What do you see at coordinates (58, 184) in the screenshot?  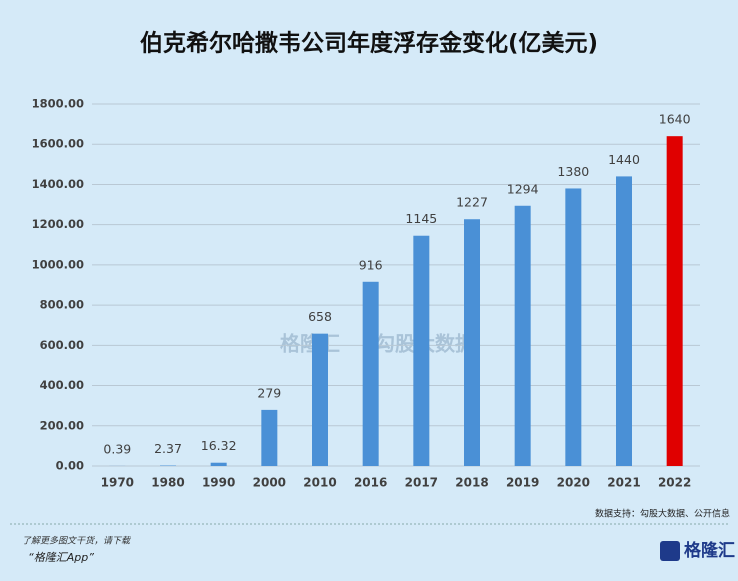 I see `y-tick-label: 1400.00` at bounding box center [58, 184].